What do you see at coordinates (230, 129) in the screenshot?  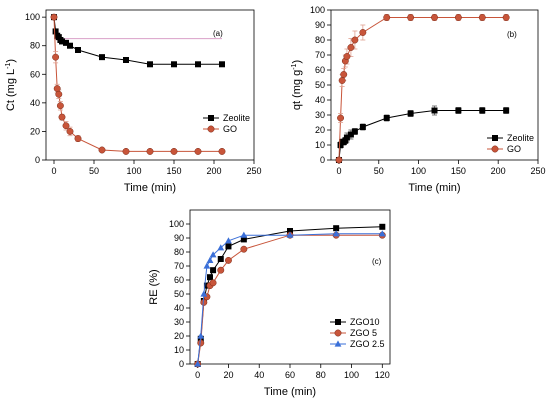 I see `legend-label: GO` at bounding box center [230, 129].